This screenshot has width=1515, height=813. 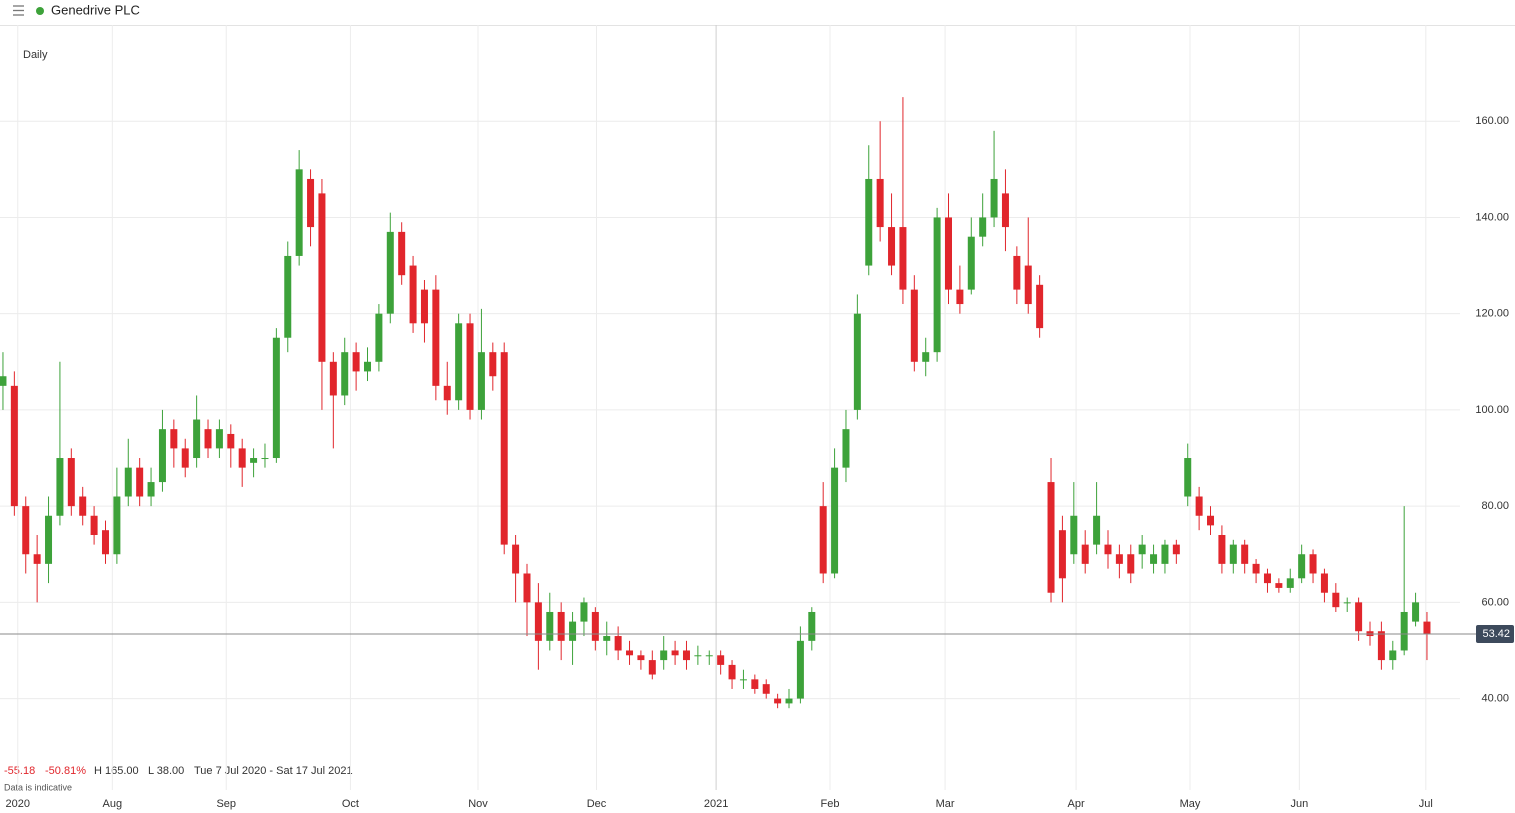 I want to click on last-price-label: 53.42, so click(x=1496, y=634).